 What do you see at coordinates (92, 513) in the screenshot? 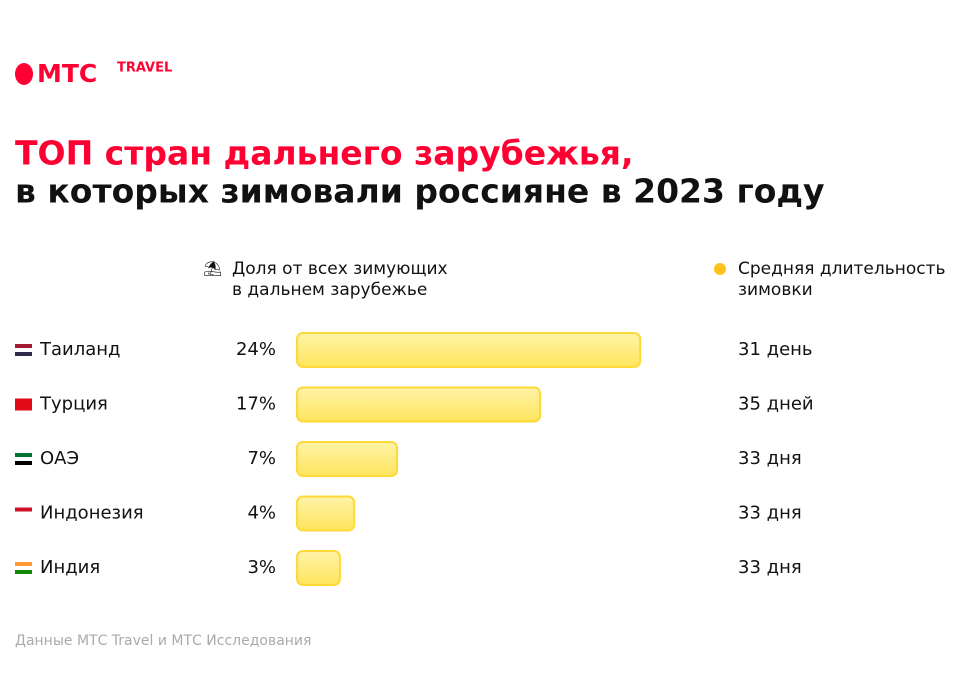
I see `country-label: Индонезия` at bounding box center [92, 513].